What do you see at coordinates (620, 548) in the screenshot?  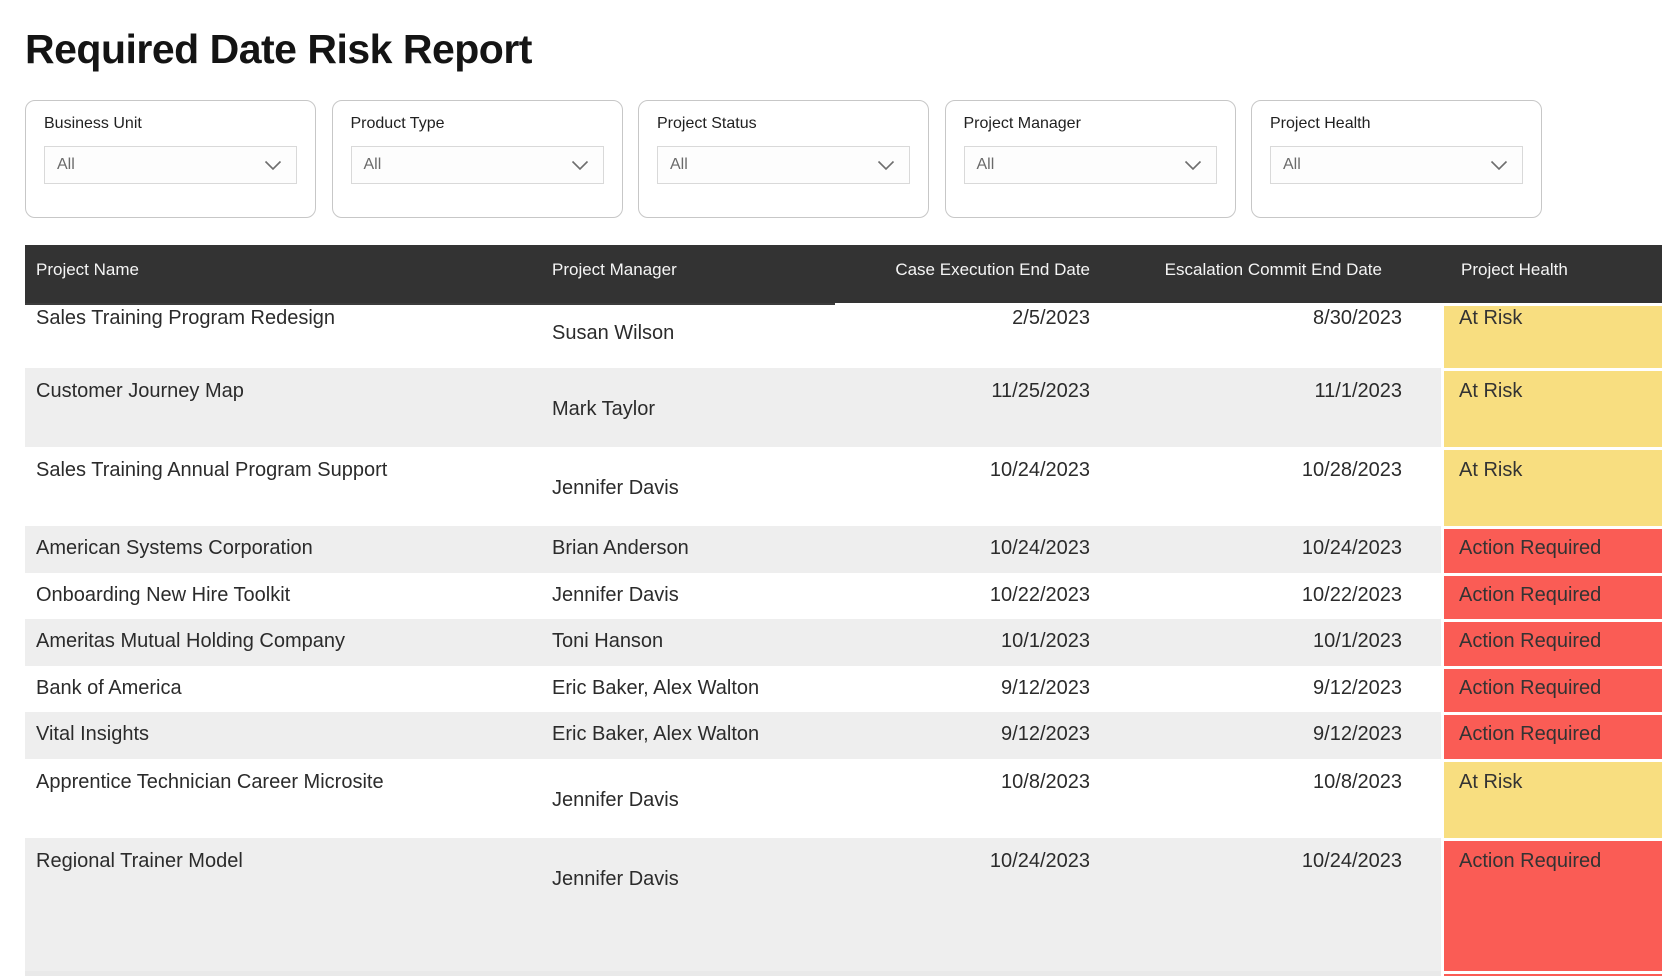 I see `cell-project-manager: Brian Anderson` at bounding box center [620, 548].